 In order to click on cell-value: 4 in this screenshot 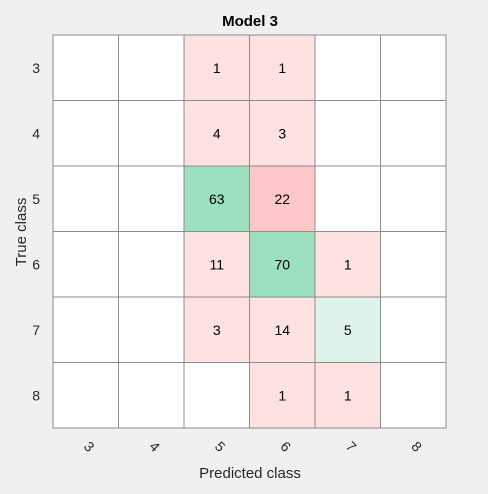, I will do `click(217, 133)`.